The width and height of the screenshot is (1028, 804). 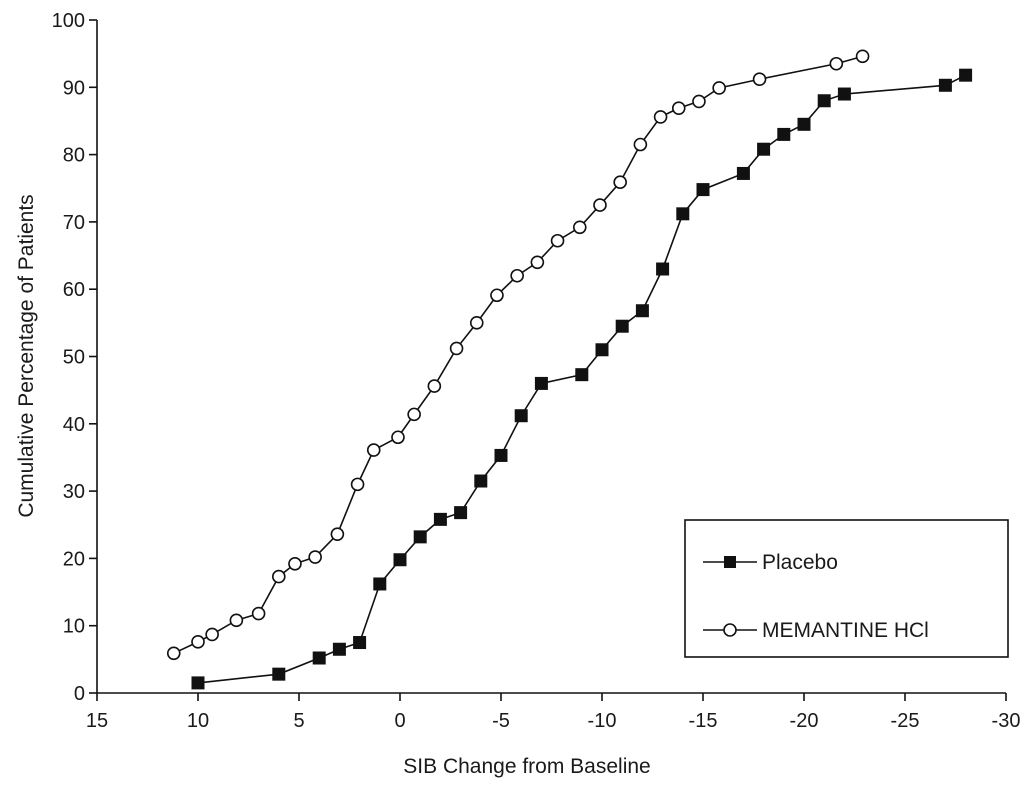 What do you see at coordinates (553, 712) in the screenshot?
I see `x-ticks: 15 10 5 0 -5 -10 -15 -20 -25 -30` at bounding box center [553, 712].